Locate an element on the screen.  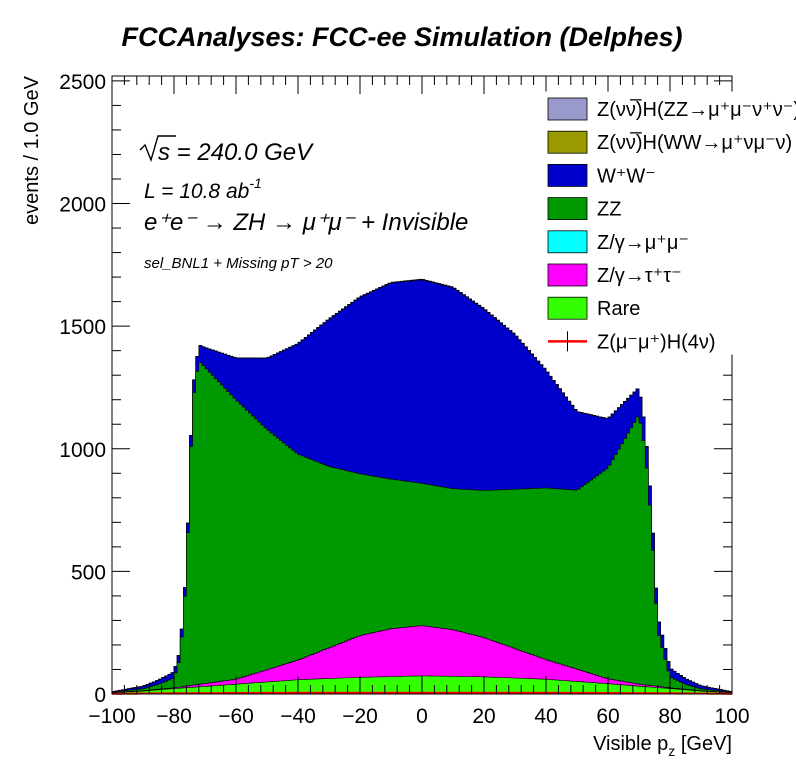
chart-title: FCCAnalyses: FCC-ee Simulation (Delphes) is located at coordinates (401, 37).